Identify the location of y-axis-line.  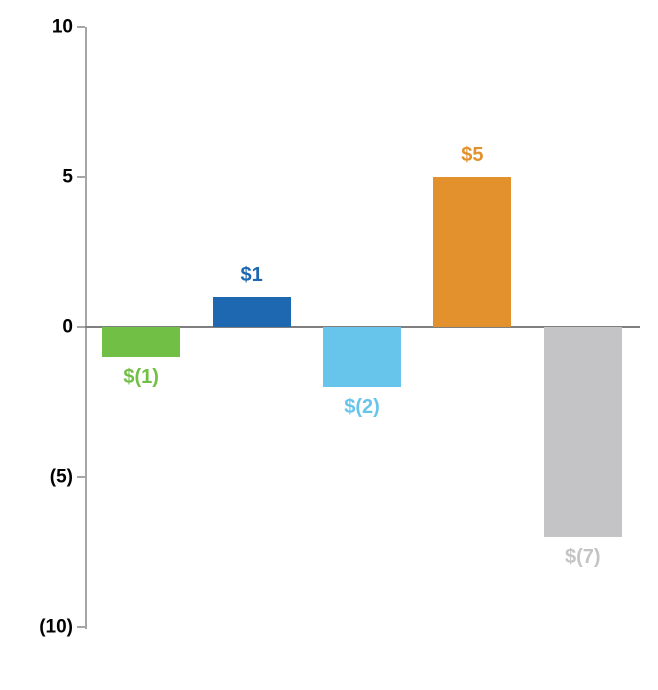
(86, 328).